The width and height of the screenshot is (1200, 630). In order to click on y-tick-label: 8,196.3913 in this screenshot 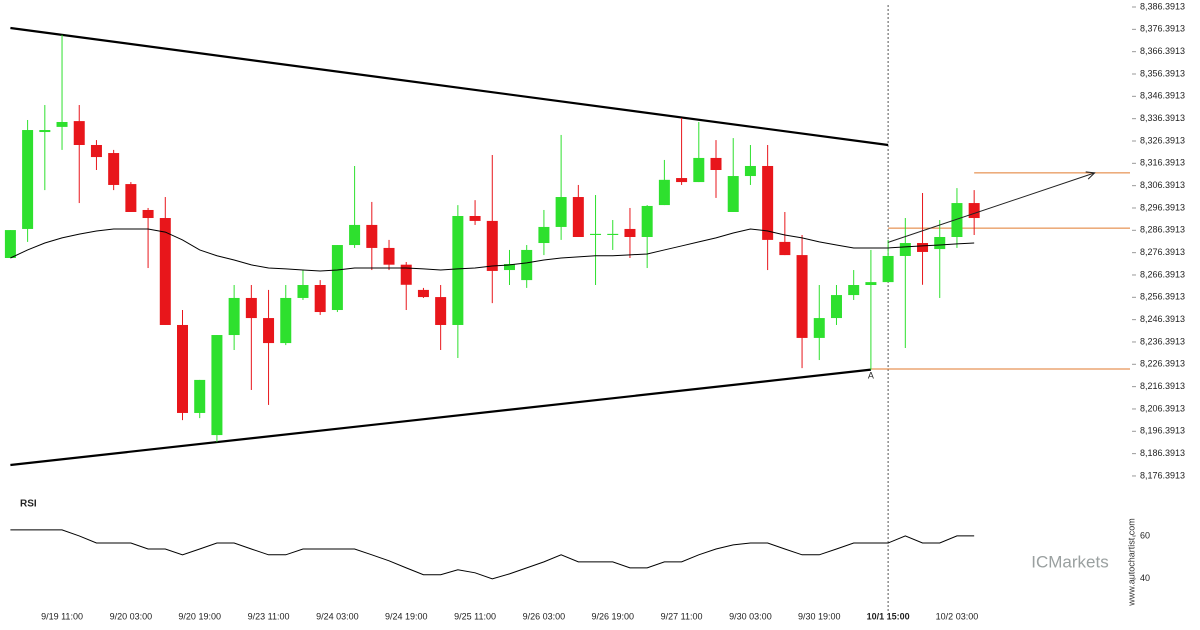, I will do `click(1162, 431)`.